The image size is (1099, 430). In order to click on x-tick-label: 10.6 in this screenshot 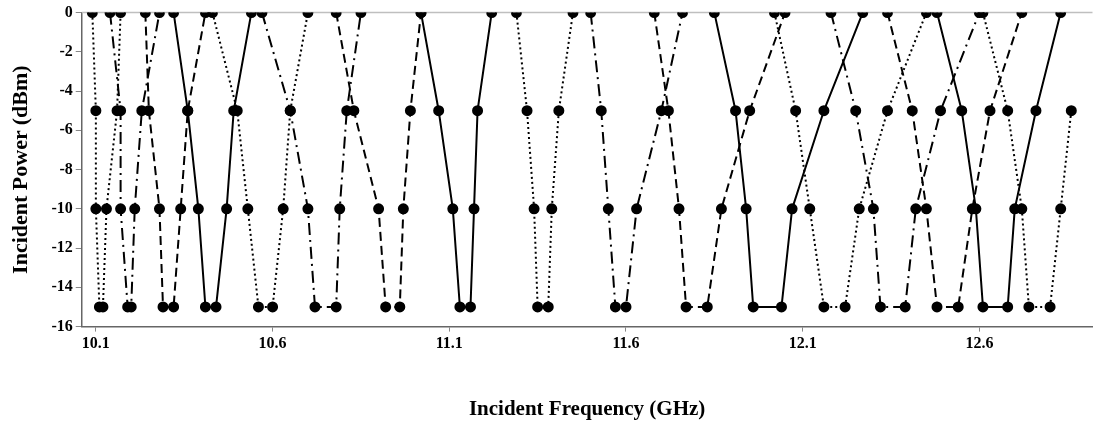, I will do `click(272, 343)`.